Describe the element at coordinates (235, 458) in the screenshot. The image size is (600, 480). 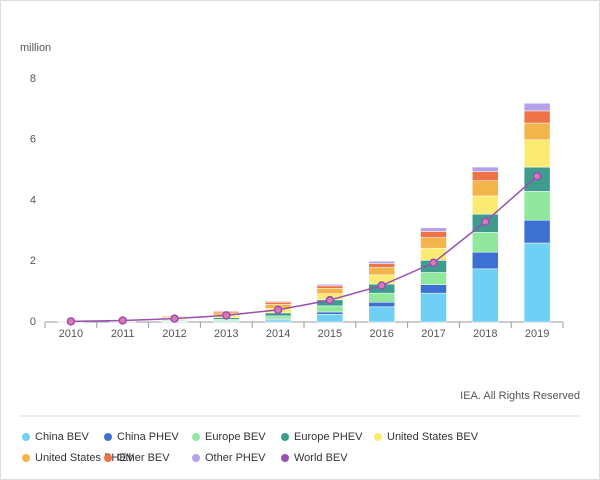
I see `legend-label: Other PHEV` at that location.